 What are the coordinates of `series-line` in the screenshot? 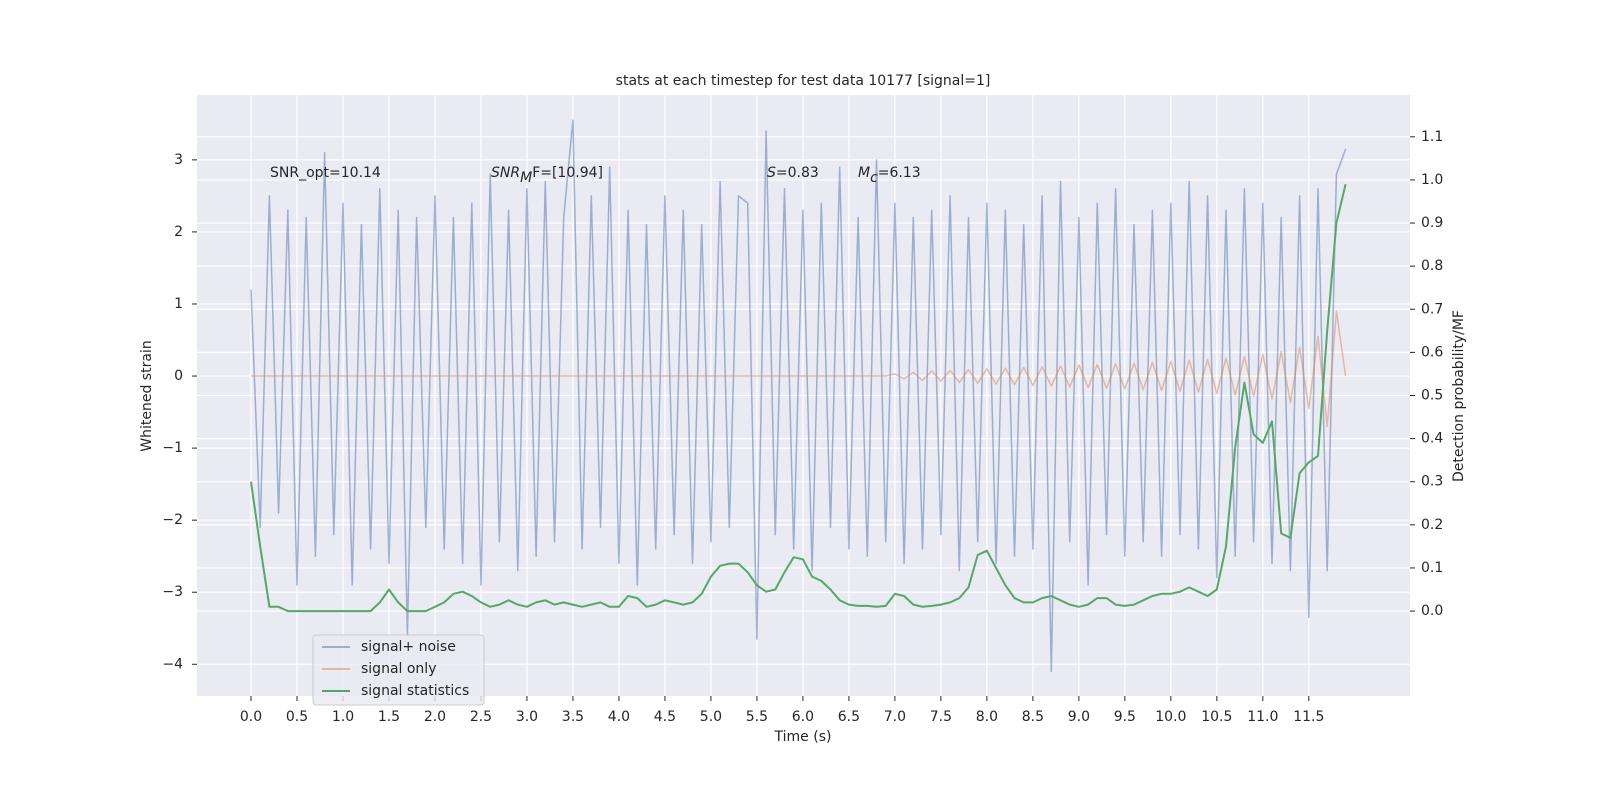 It's located at (799, 369).